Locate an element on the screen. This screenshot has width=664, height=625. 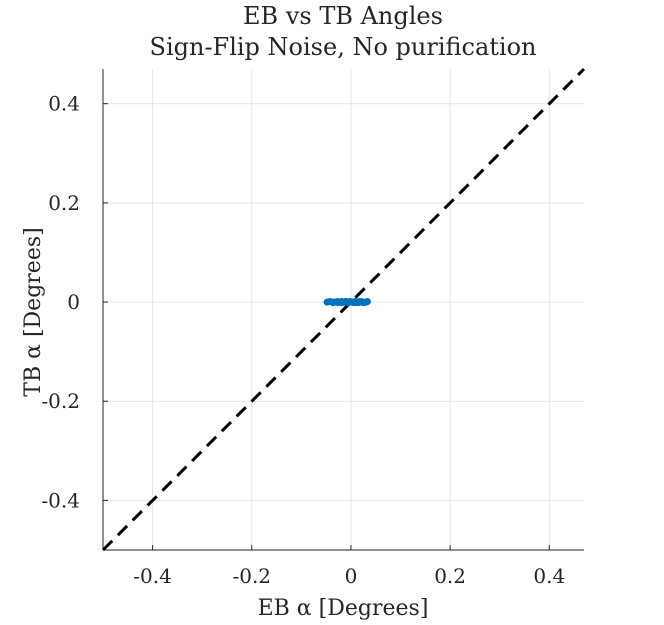
chart-title: EB vs TB Angles is located at coordinates (343, 16).